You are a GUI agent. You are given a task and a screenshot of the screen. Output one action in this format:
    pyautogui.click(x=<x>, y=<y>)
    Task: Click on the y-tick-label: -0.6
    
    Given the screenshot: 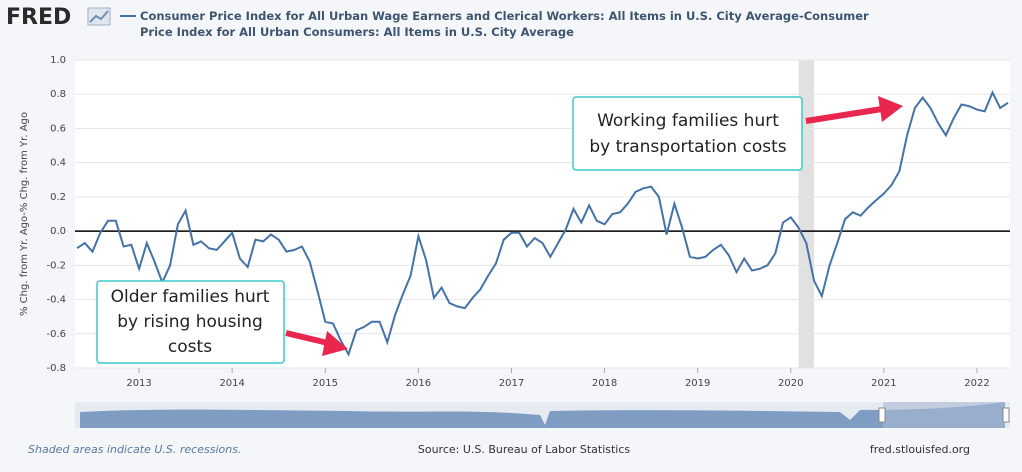 What is the action you would take?
    pyautogui.click(x=56, y=334)
    